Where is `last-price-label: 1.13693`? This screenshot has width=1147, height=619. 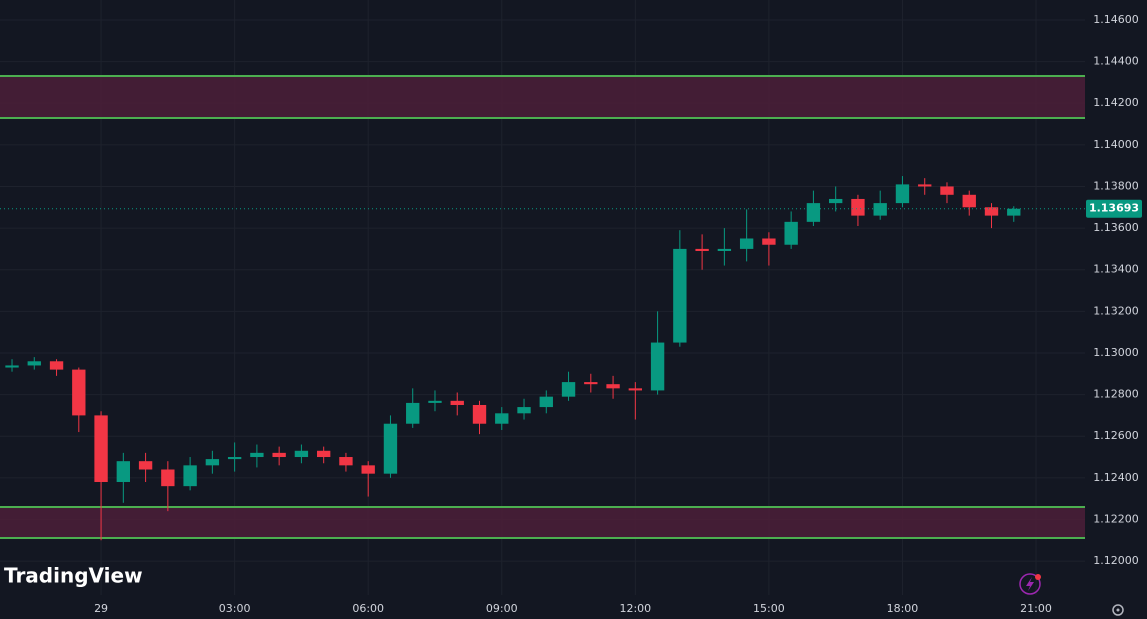 last-price-label: 1.13693 is located at coordinates (1114, 208).